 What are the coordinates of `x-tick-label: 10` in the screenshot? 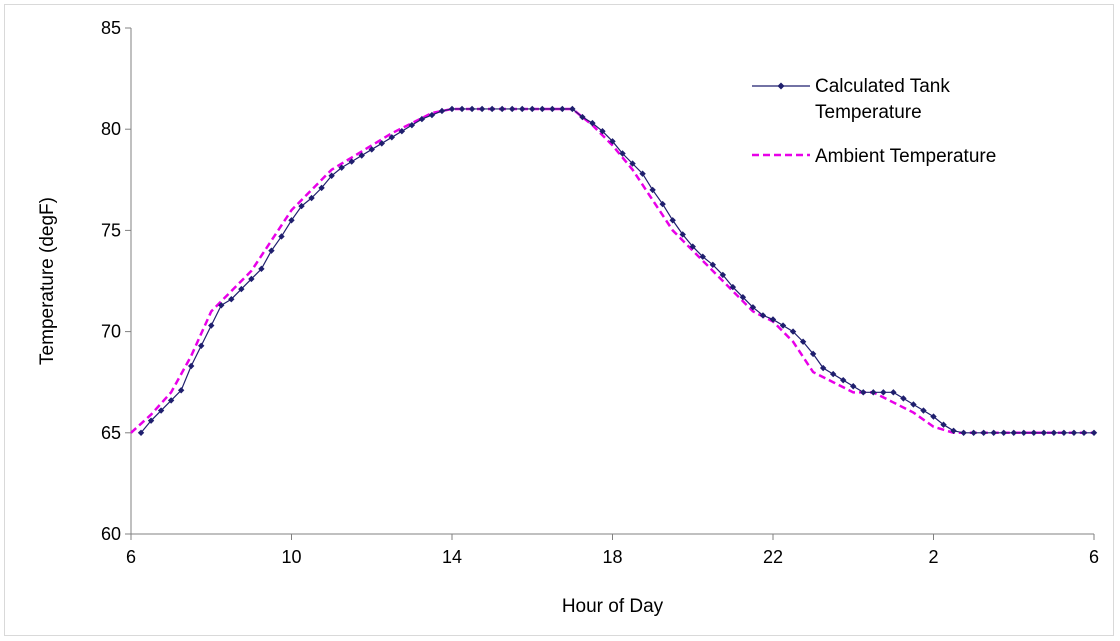 It's located at (291, 557).